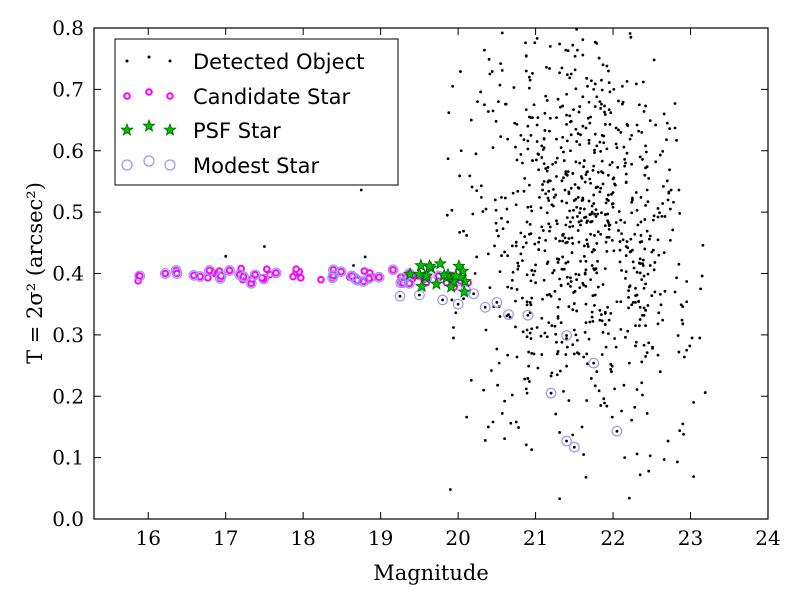  I want to click on x-tick-label: 17, so click(225, 538).